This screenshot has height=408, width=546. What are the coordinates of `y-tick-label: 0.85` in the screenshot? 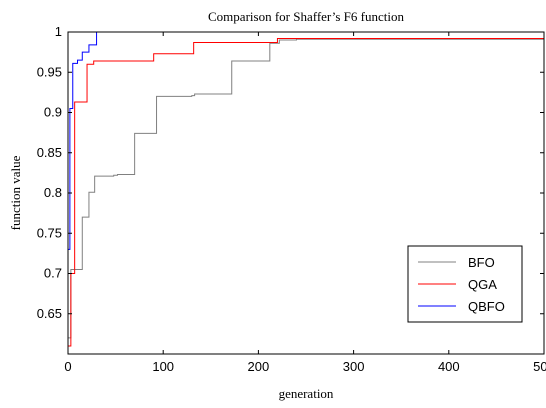 It's located at (49, 152).